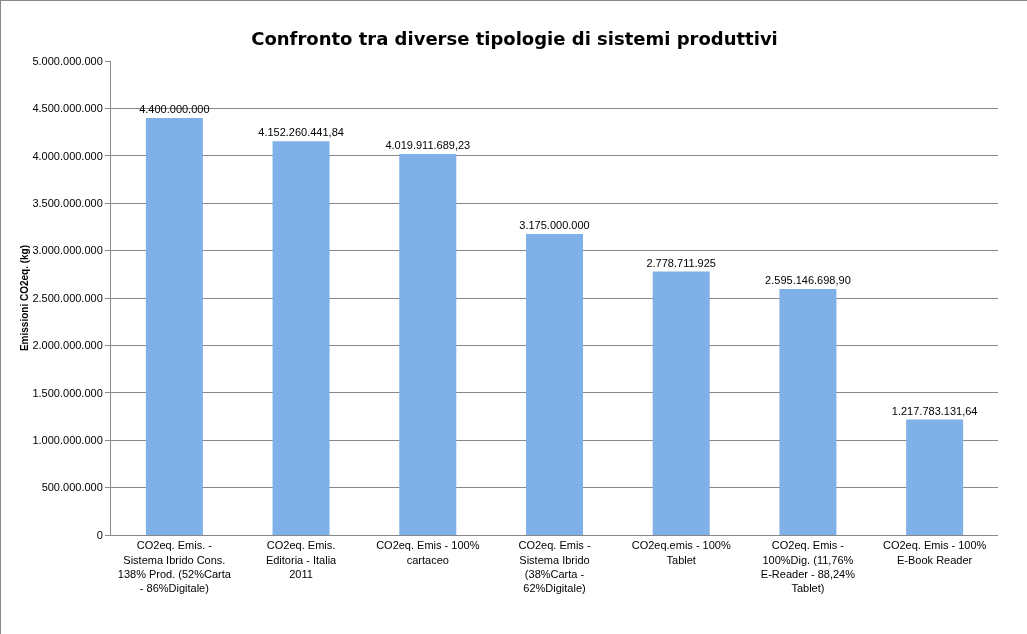 The image size is (1027, 634). Describe the element at coordinates (99, 534) in the screenshot. I see `y-tick-label: 0` at that location.